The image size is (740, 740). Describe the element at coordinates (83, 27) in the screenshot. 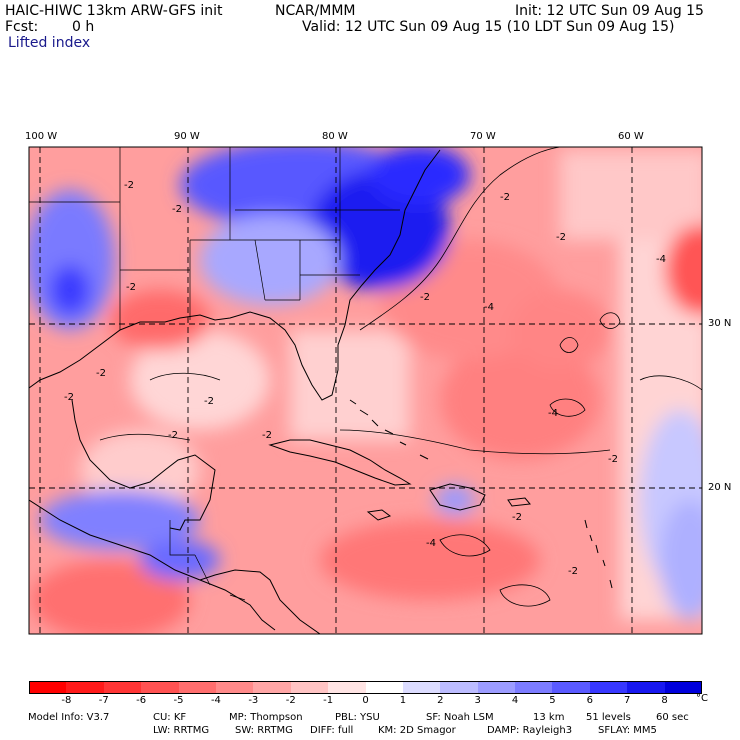

I see `forecast-hour: 0 h` at that location.